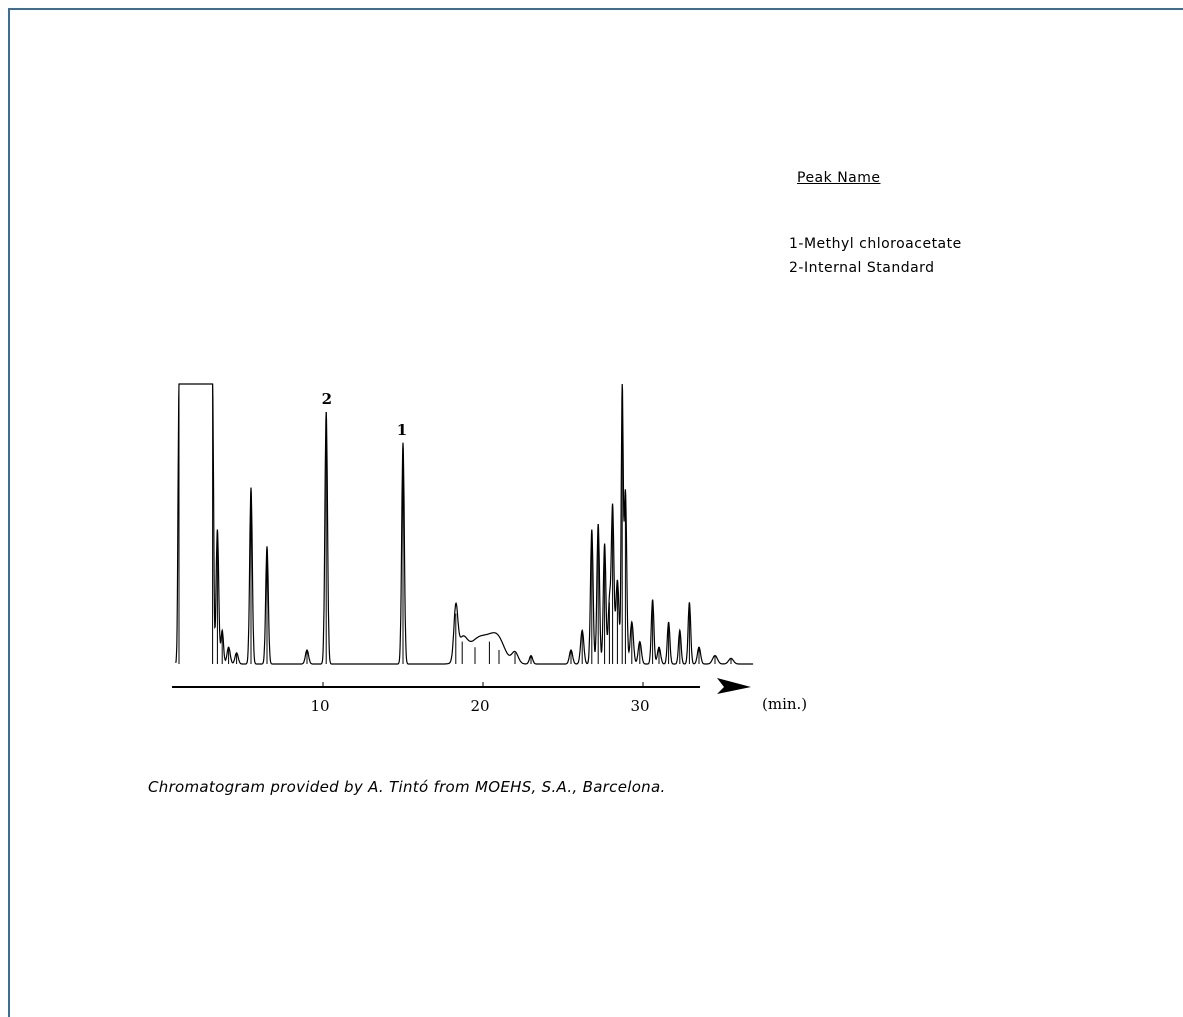 This screenshot has height=1017, width=1183. What do you see at coordinates (862, 268) in the screenshot?
I see `legend-item-2: 2-Internal Standard` at bounding box center [862, 268].